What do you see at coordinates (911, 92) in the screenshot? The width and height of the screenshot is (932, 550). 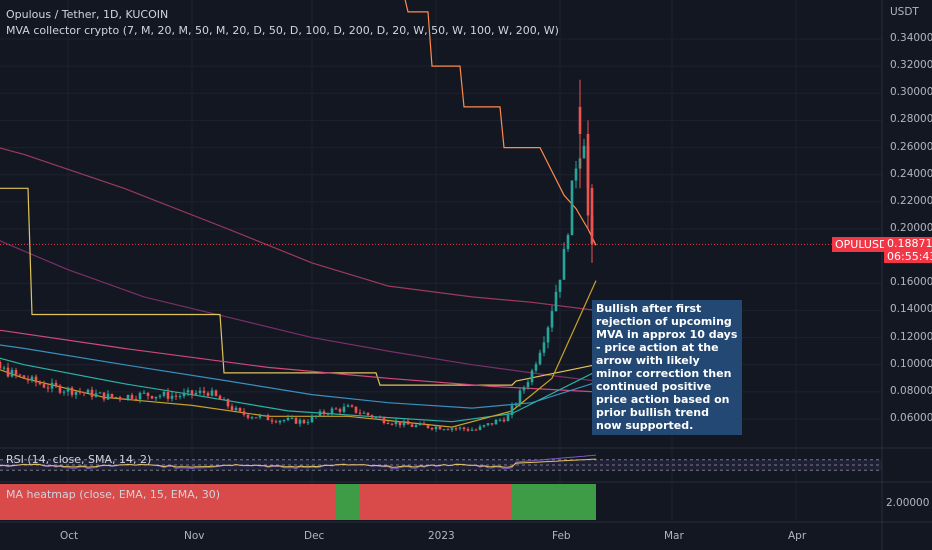 I see `y-tick-label: 0.30000` at bounding box center [911, 92].